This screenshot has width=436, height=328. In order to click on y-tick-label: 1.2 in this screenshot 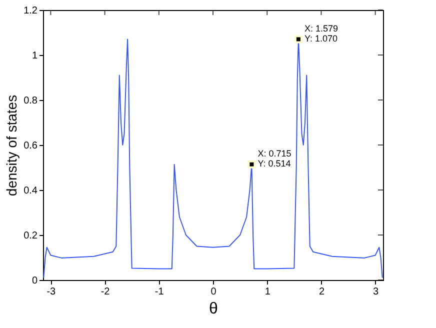, I will do `click(31, 11)`.